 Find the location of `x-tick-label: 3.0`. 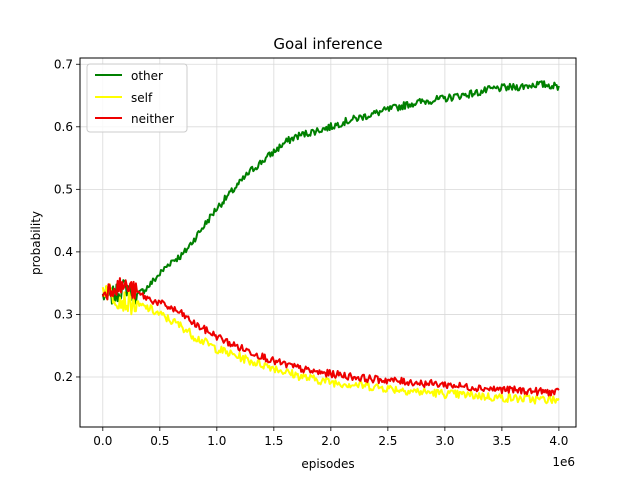

x-tick-label: 3.0 is located at coordinates (444, 441).